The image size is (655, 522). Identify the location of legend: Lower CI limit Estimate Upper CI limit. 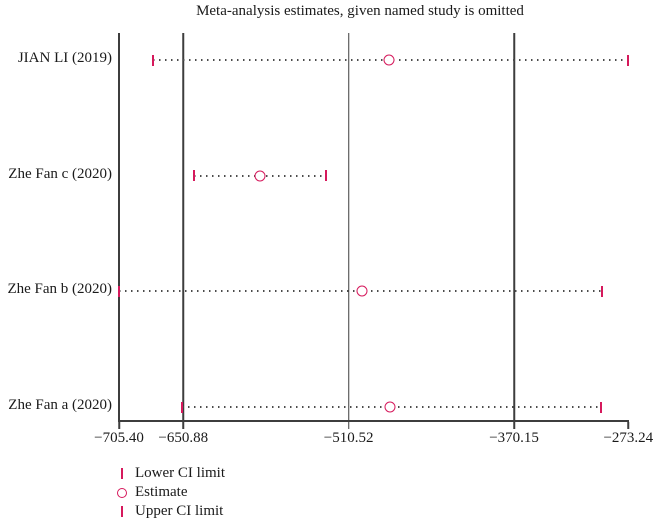
(170, 492).